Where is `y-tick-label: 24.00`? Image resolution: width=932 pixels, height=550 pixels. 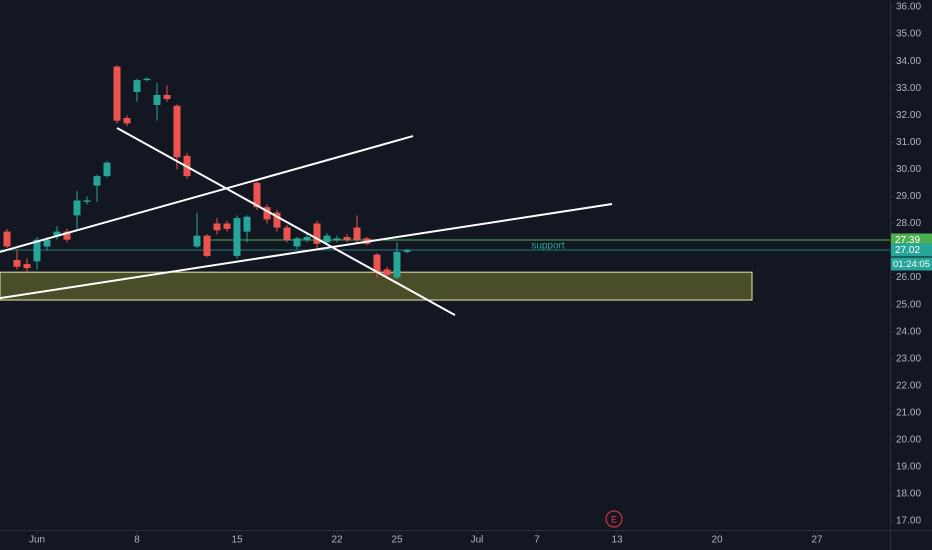
y-tick-label: 24.00 is located at coordinates (908, 331).